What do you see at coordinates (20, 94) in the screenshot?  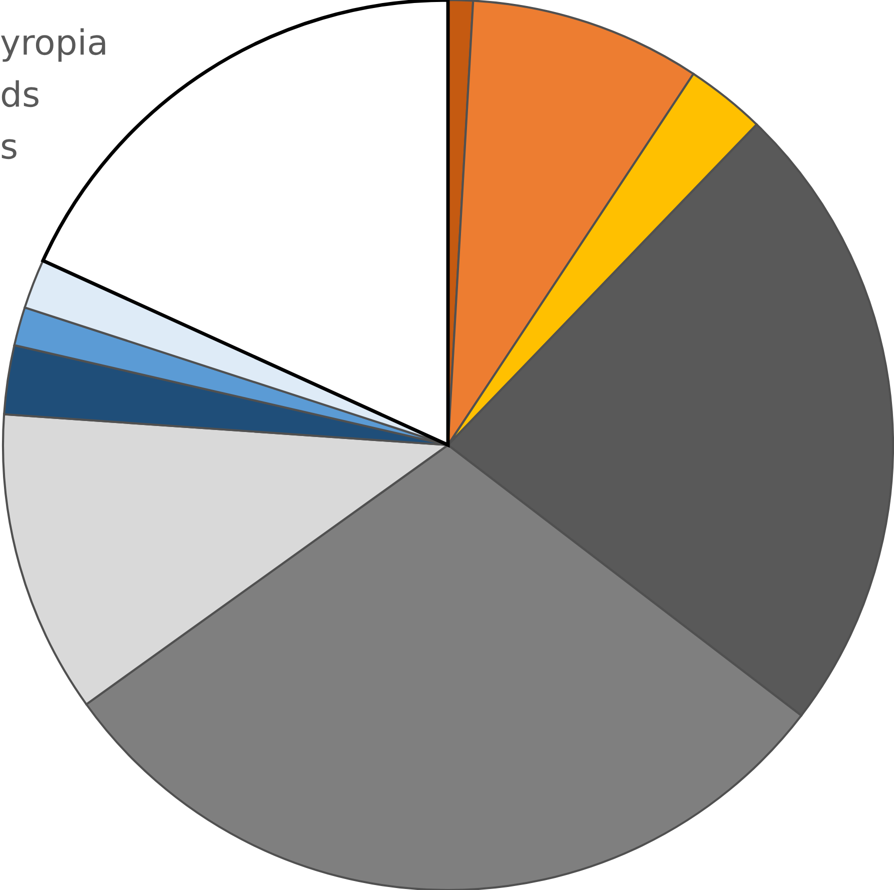 I see `text: ds` at bounding box center [20, 94].